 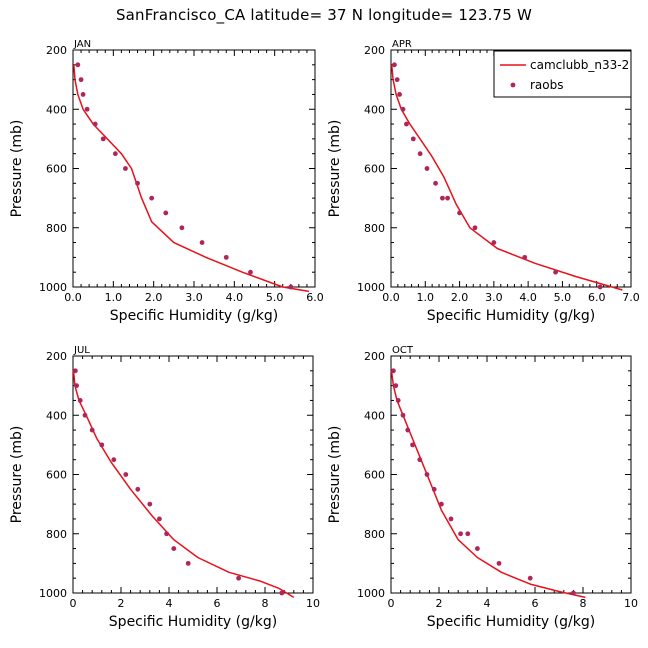 I want to click on legend-box, so click(x=562, y=74).